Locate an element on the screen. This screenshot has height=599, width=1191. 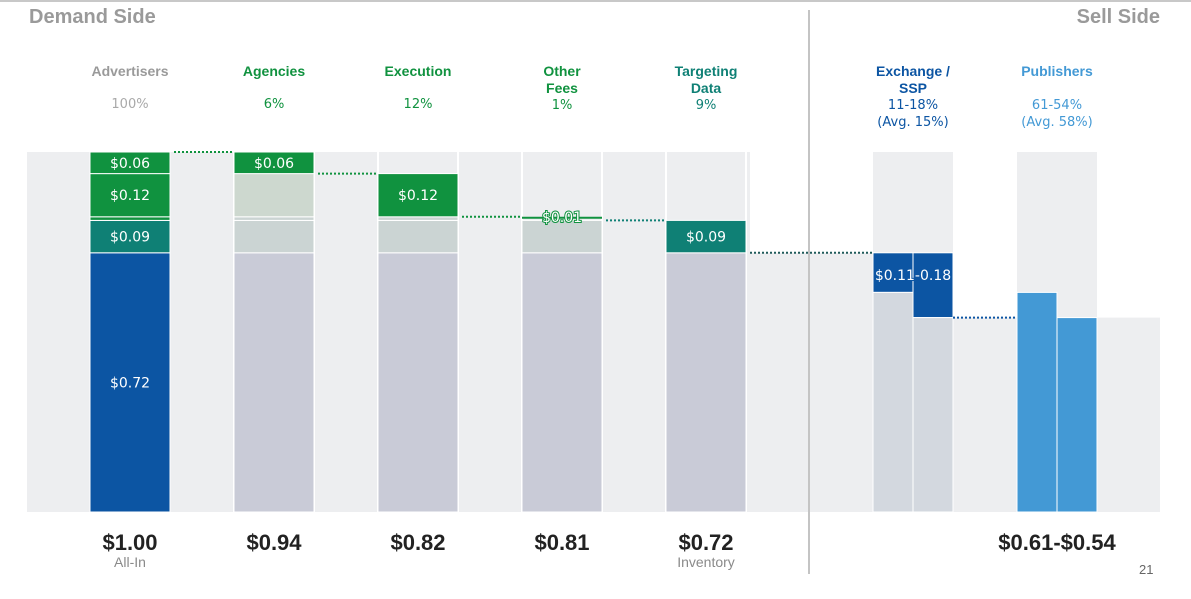
ssp-fee-high-bar is located at coordinates (933, 285).